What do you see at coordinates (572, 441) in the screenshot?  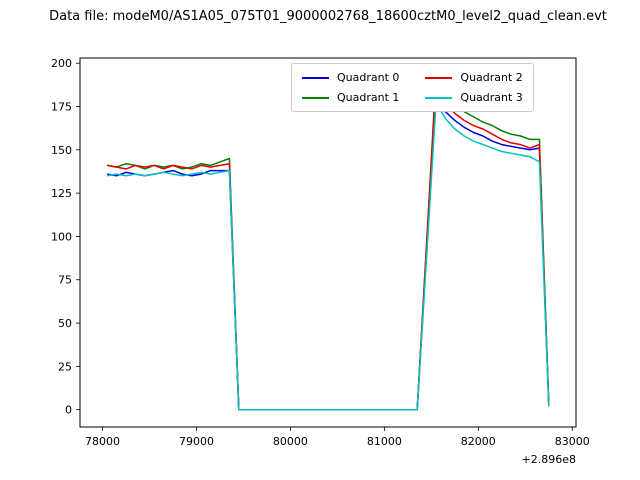 I see `x-tick-label: 83000` at bounding box center [572, 441].